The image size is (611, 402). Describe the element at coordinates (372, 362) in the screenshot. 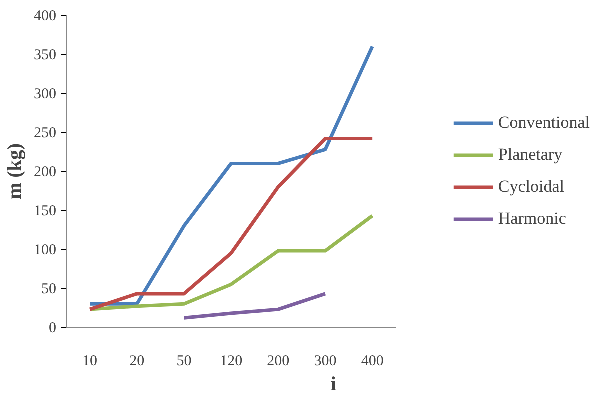

I see `x-tick-label: 400` at that location.